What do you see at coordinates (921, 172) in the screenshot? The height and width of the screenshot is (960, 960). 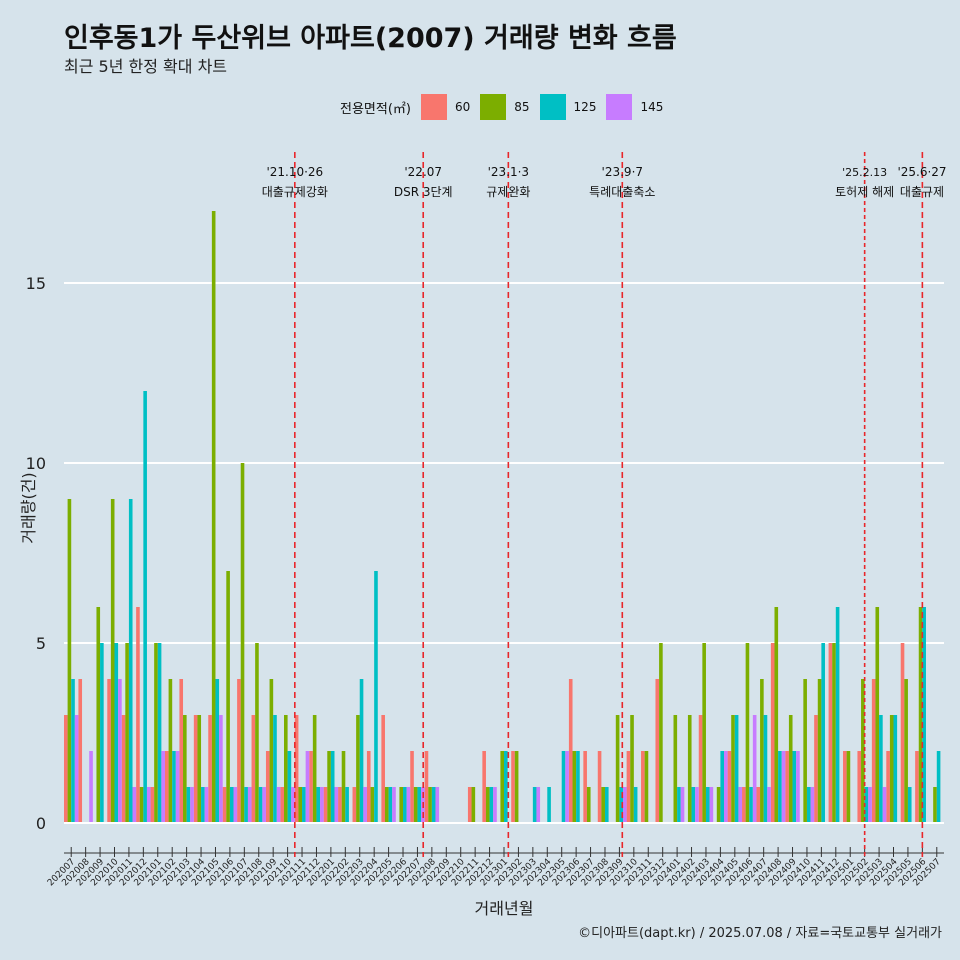 I see `event-date: '25.6·27` at bounding box center [921, 172].